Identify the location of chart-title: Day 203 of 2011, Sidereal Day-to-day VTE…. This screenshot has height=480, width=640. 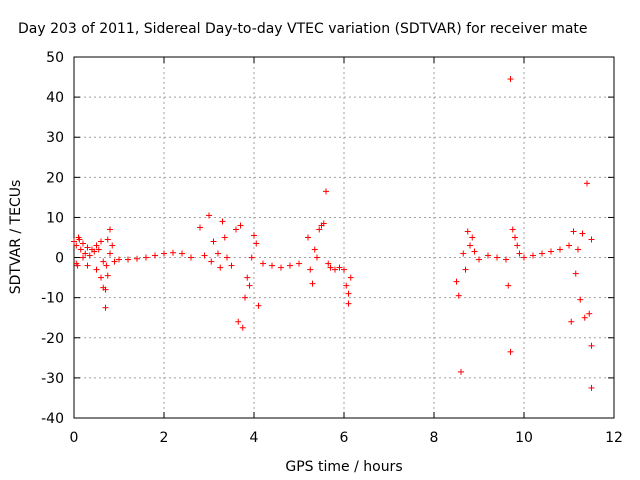
(303, 29).